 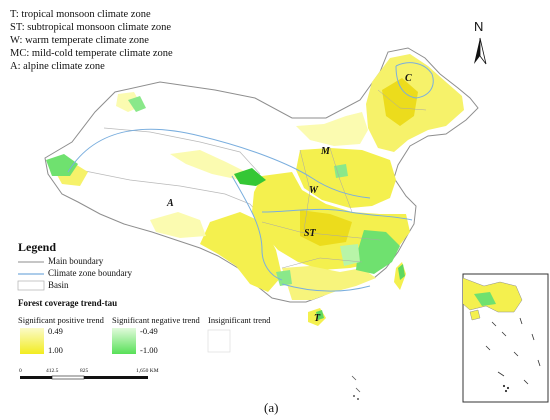 What do you see at coordinates (170, 203) in the screenshot?
I see `zone-label-a: A` at bounding box center [170, 203].